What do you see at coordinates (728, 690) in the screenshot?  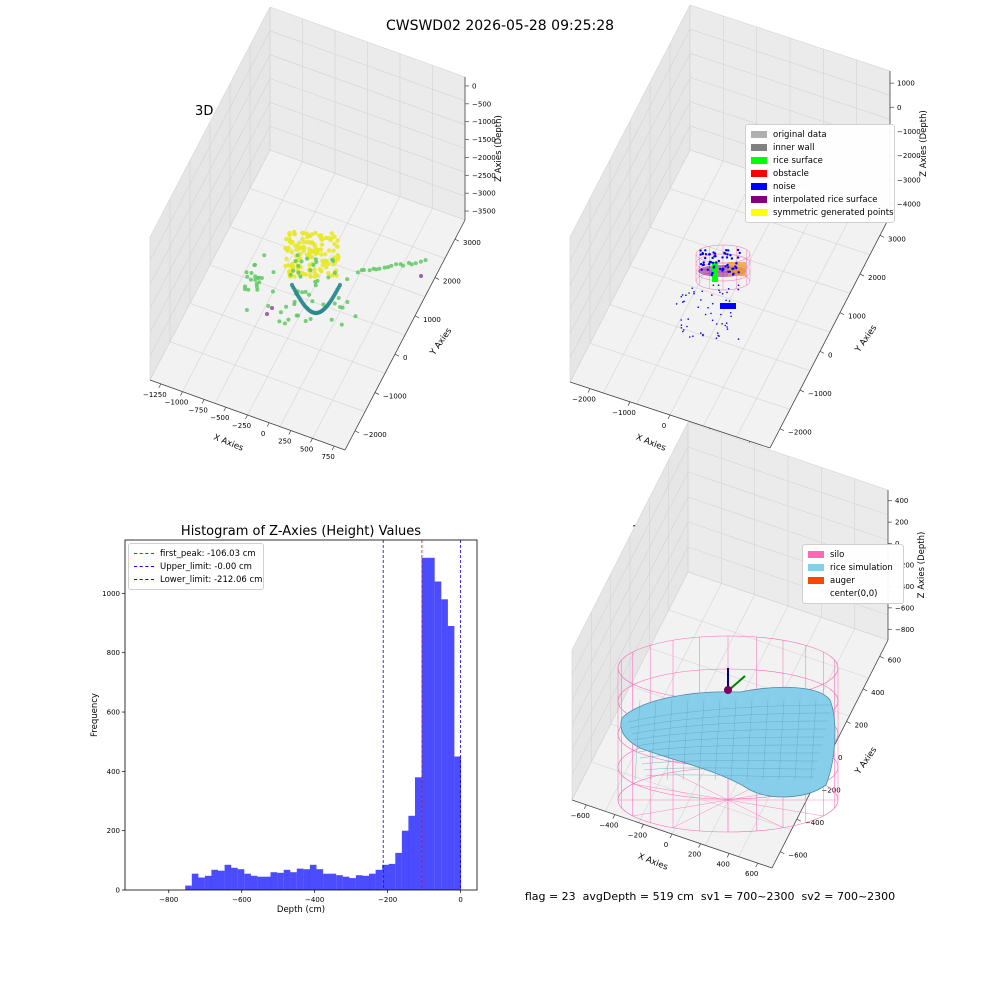 I see `center-marker` at bounding box center [728, 690].